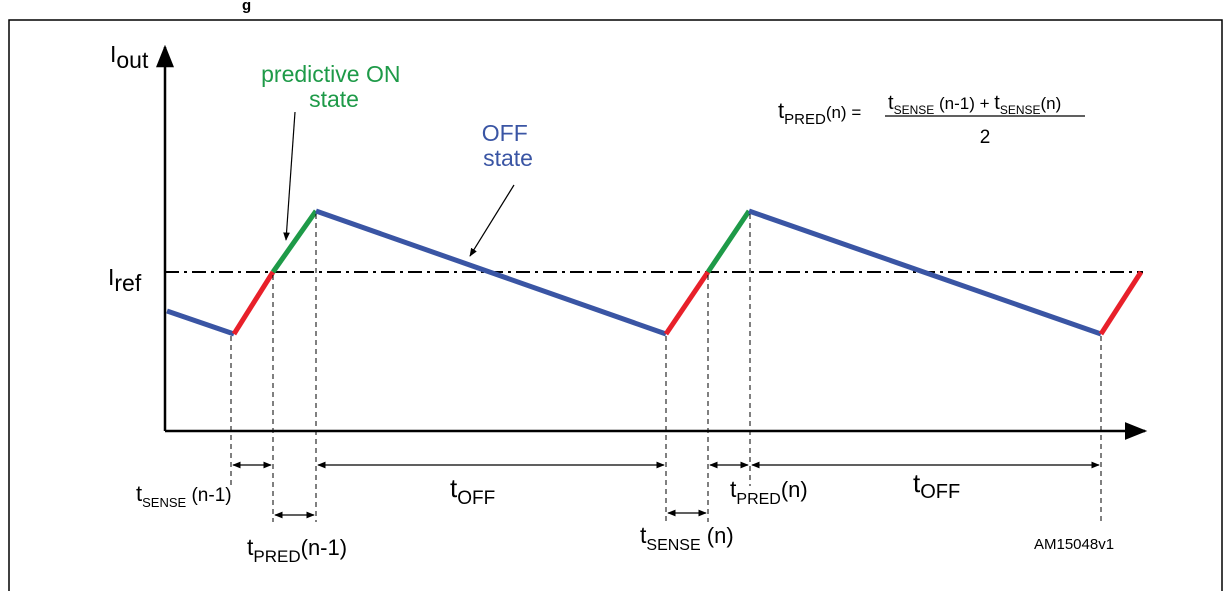 This screenshot has width=1231, height=591. I want to click on tsense-n-label: tSENSE (n), so click(687, 538).